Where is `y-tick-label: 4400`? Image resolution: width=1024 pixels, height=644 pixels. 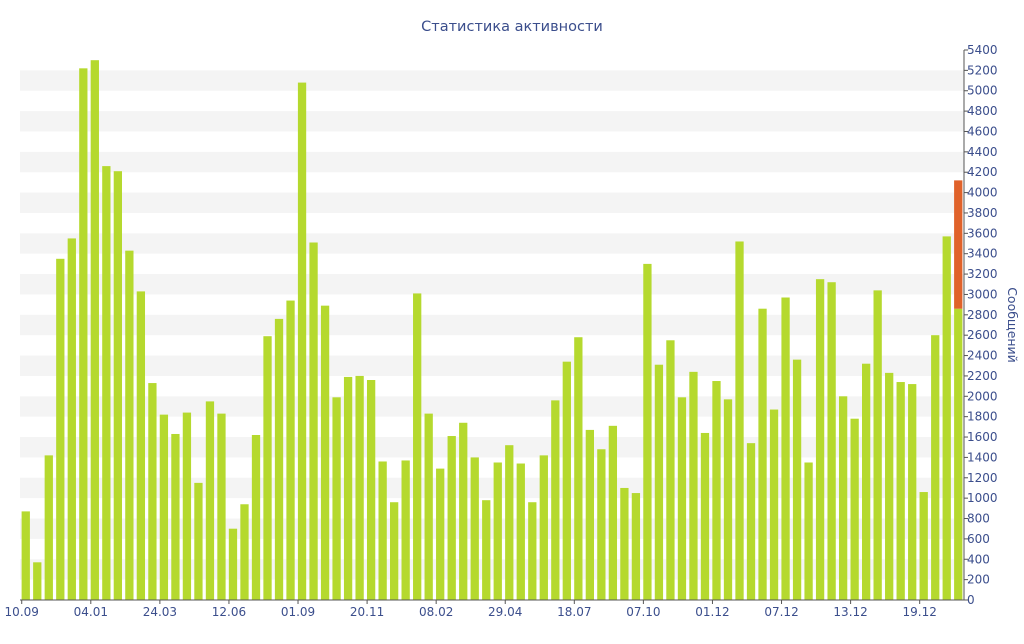 y-tick-label: 4400 is located at coordinates (982, 152).